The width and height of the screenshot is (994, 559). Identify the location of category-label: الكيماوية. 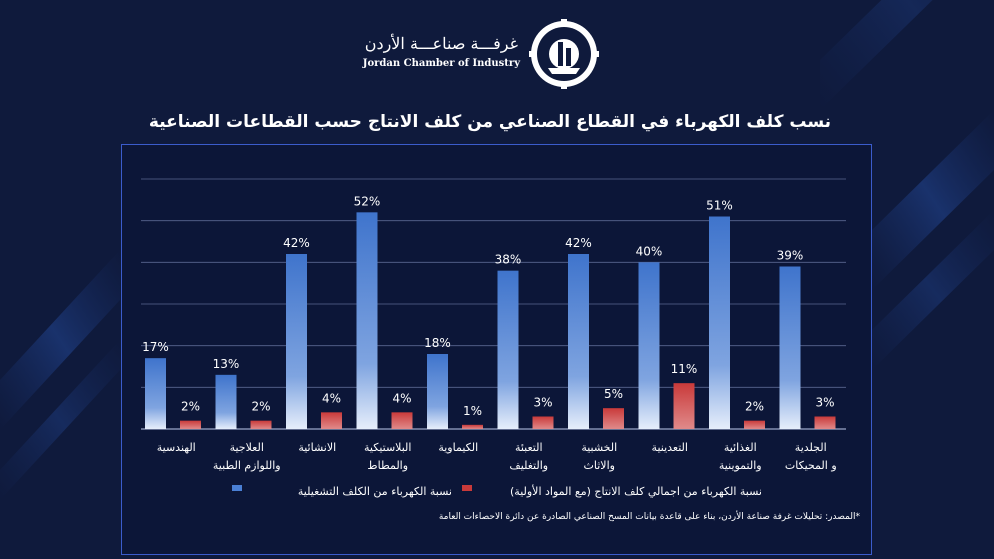
(458, 447).